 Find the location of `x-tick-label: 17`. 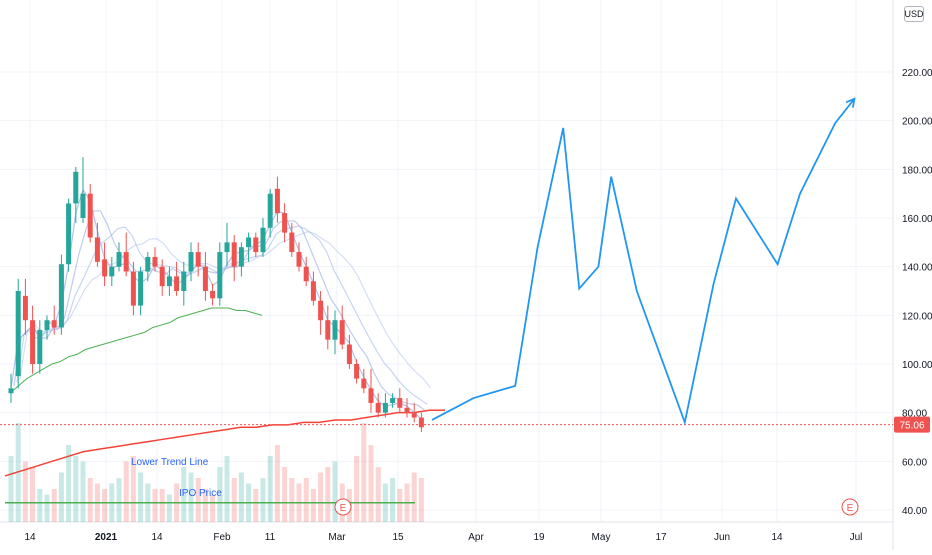

x-tick-label: 17 is located at coordinates (661, 537).